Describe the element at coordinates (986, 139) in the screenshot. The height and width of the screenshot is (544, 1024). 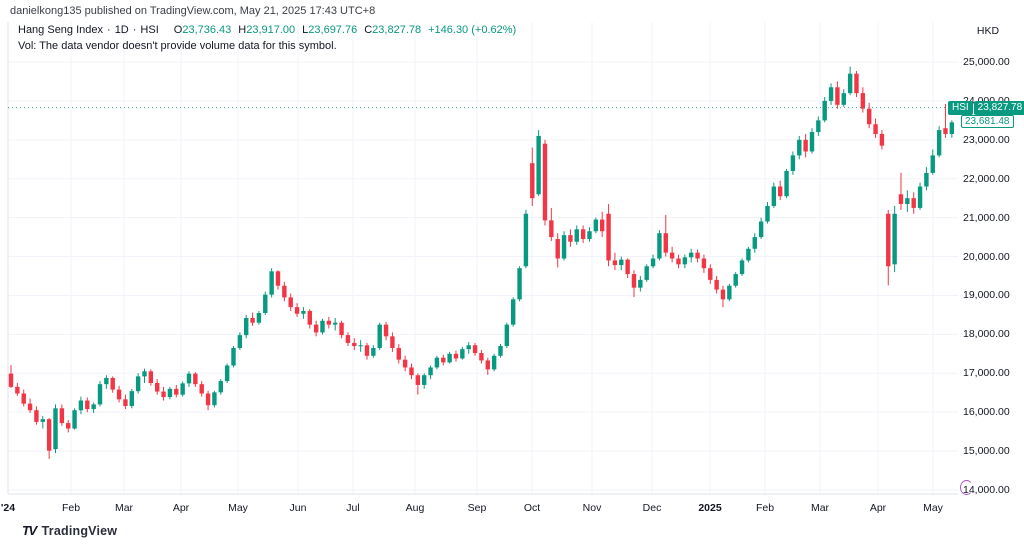
I see `price-axis-tick: 23,000.00` at that location.